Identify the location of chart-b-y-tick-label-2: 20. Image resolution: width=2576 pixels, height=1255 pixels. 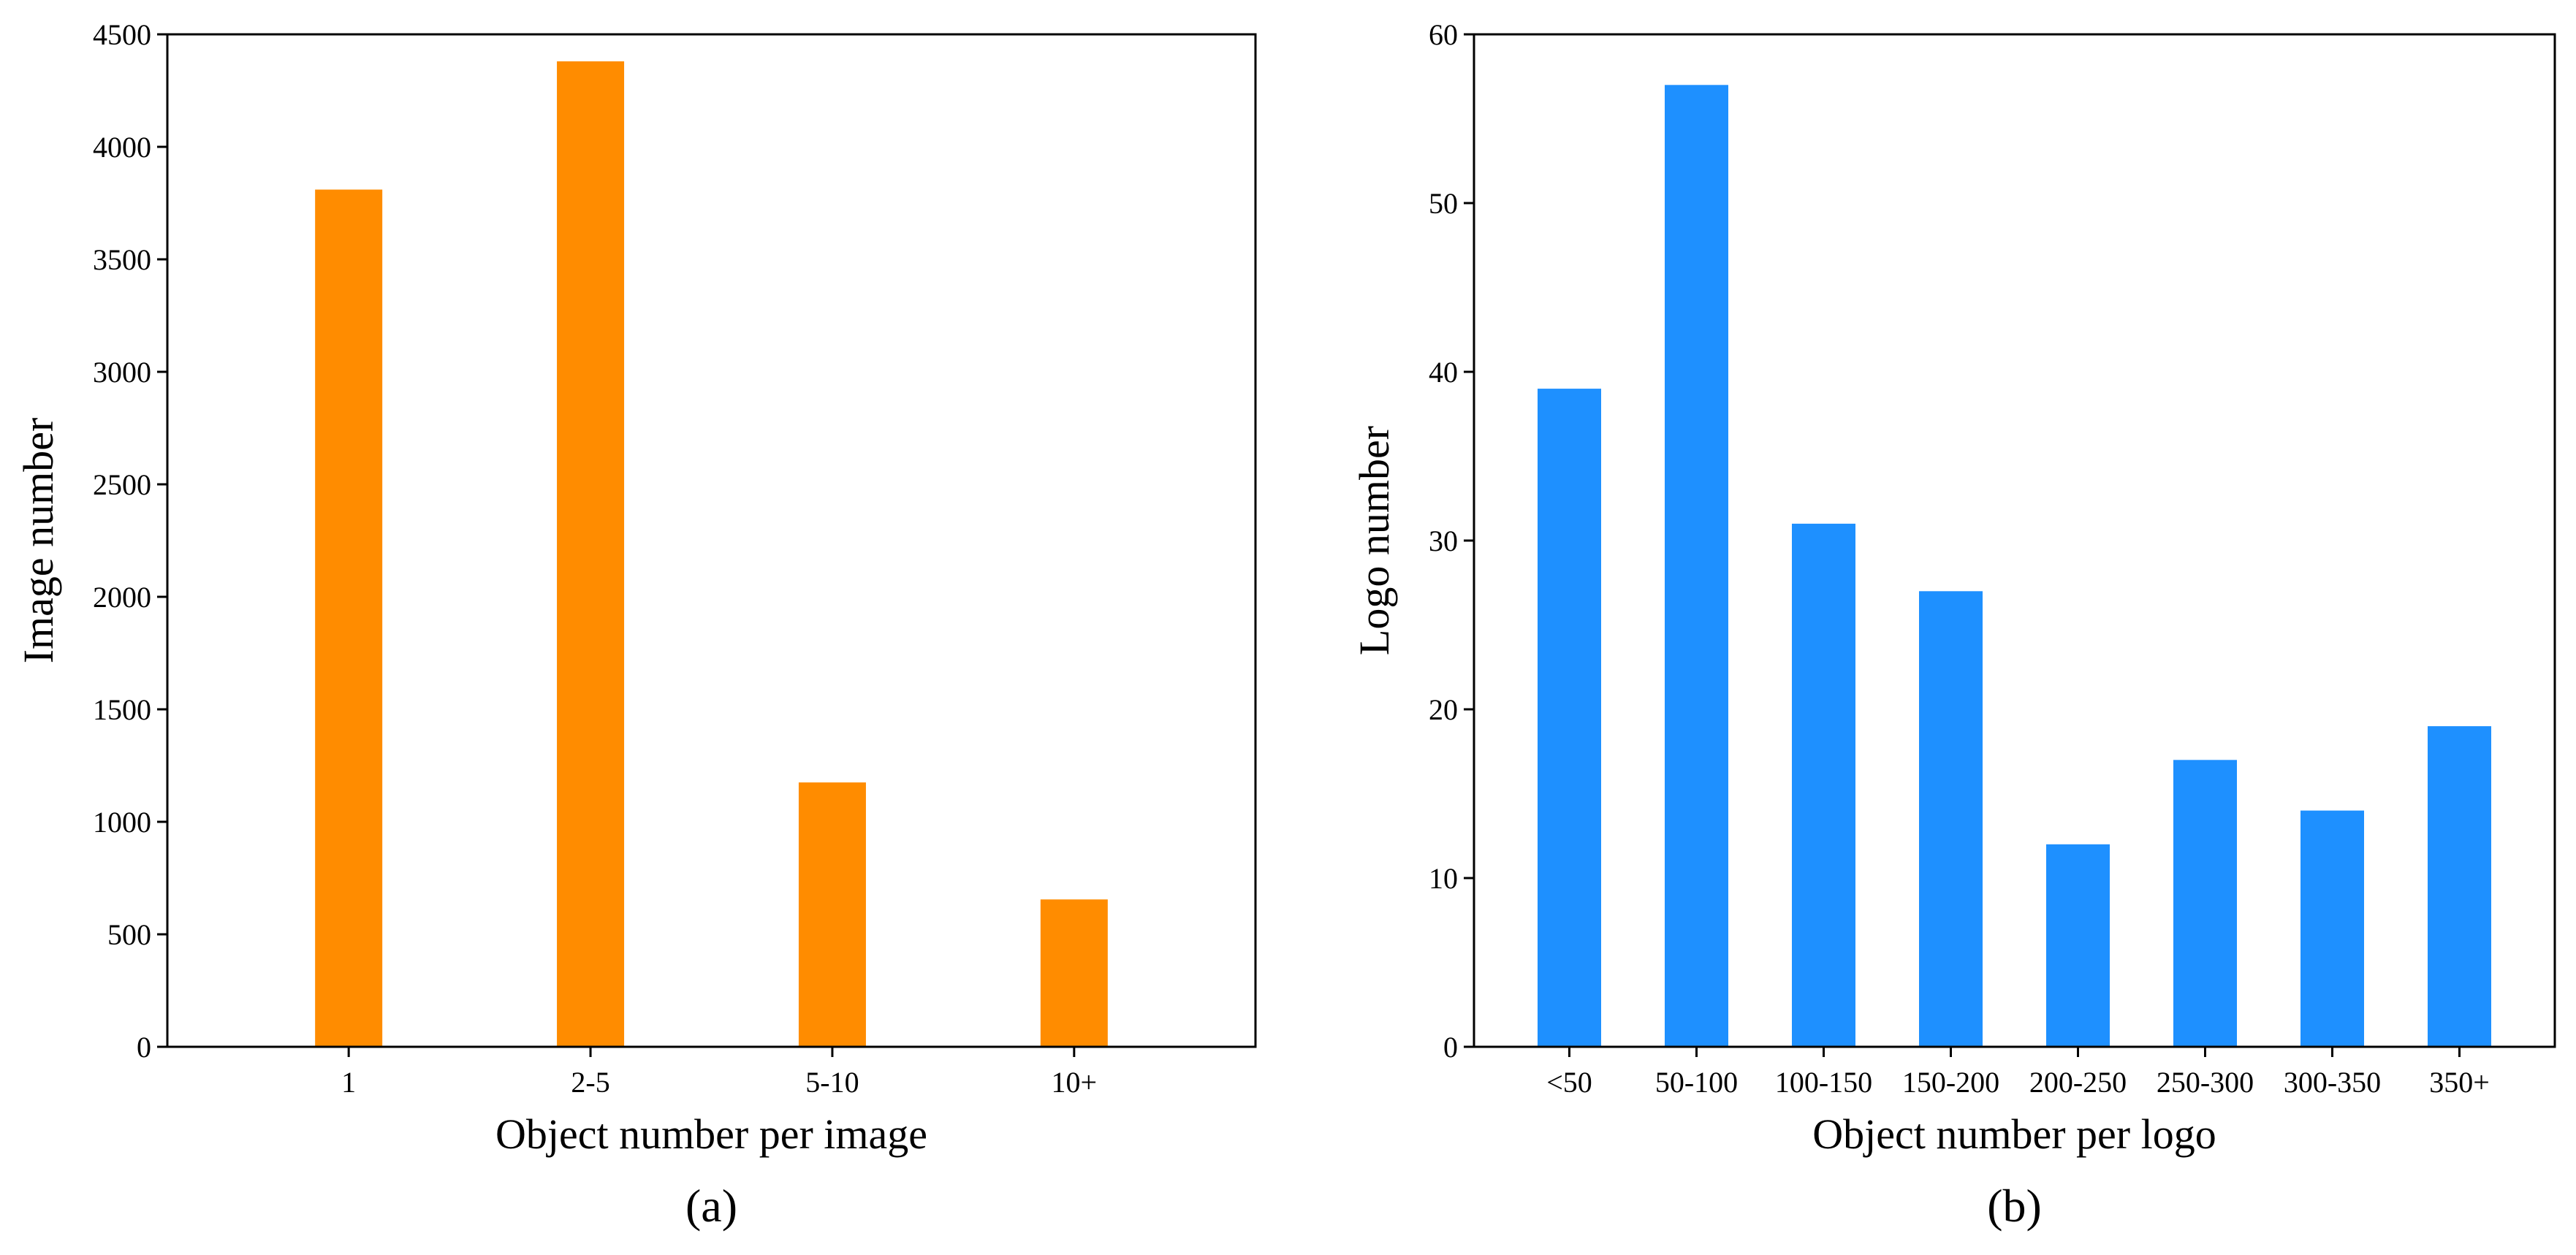
(1444, 709).